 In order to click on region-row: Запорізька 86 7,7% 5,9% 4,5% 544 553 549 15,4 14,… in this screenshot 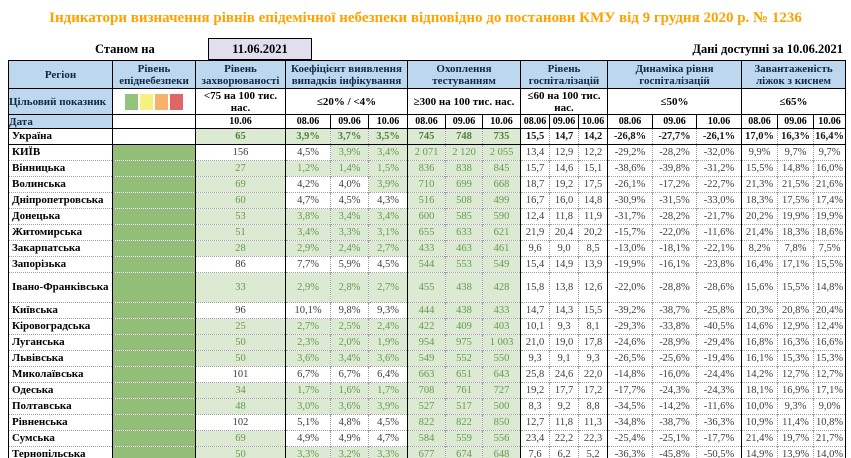, I will do `click(427, 264)`.